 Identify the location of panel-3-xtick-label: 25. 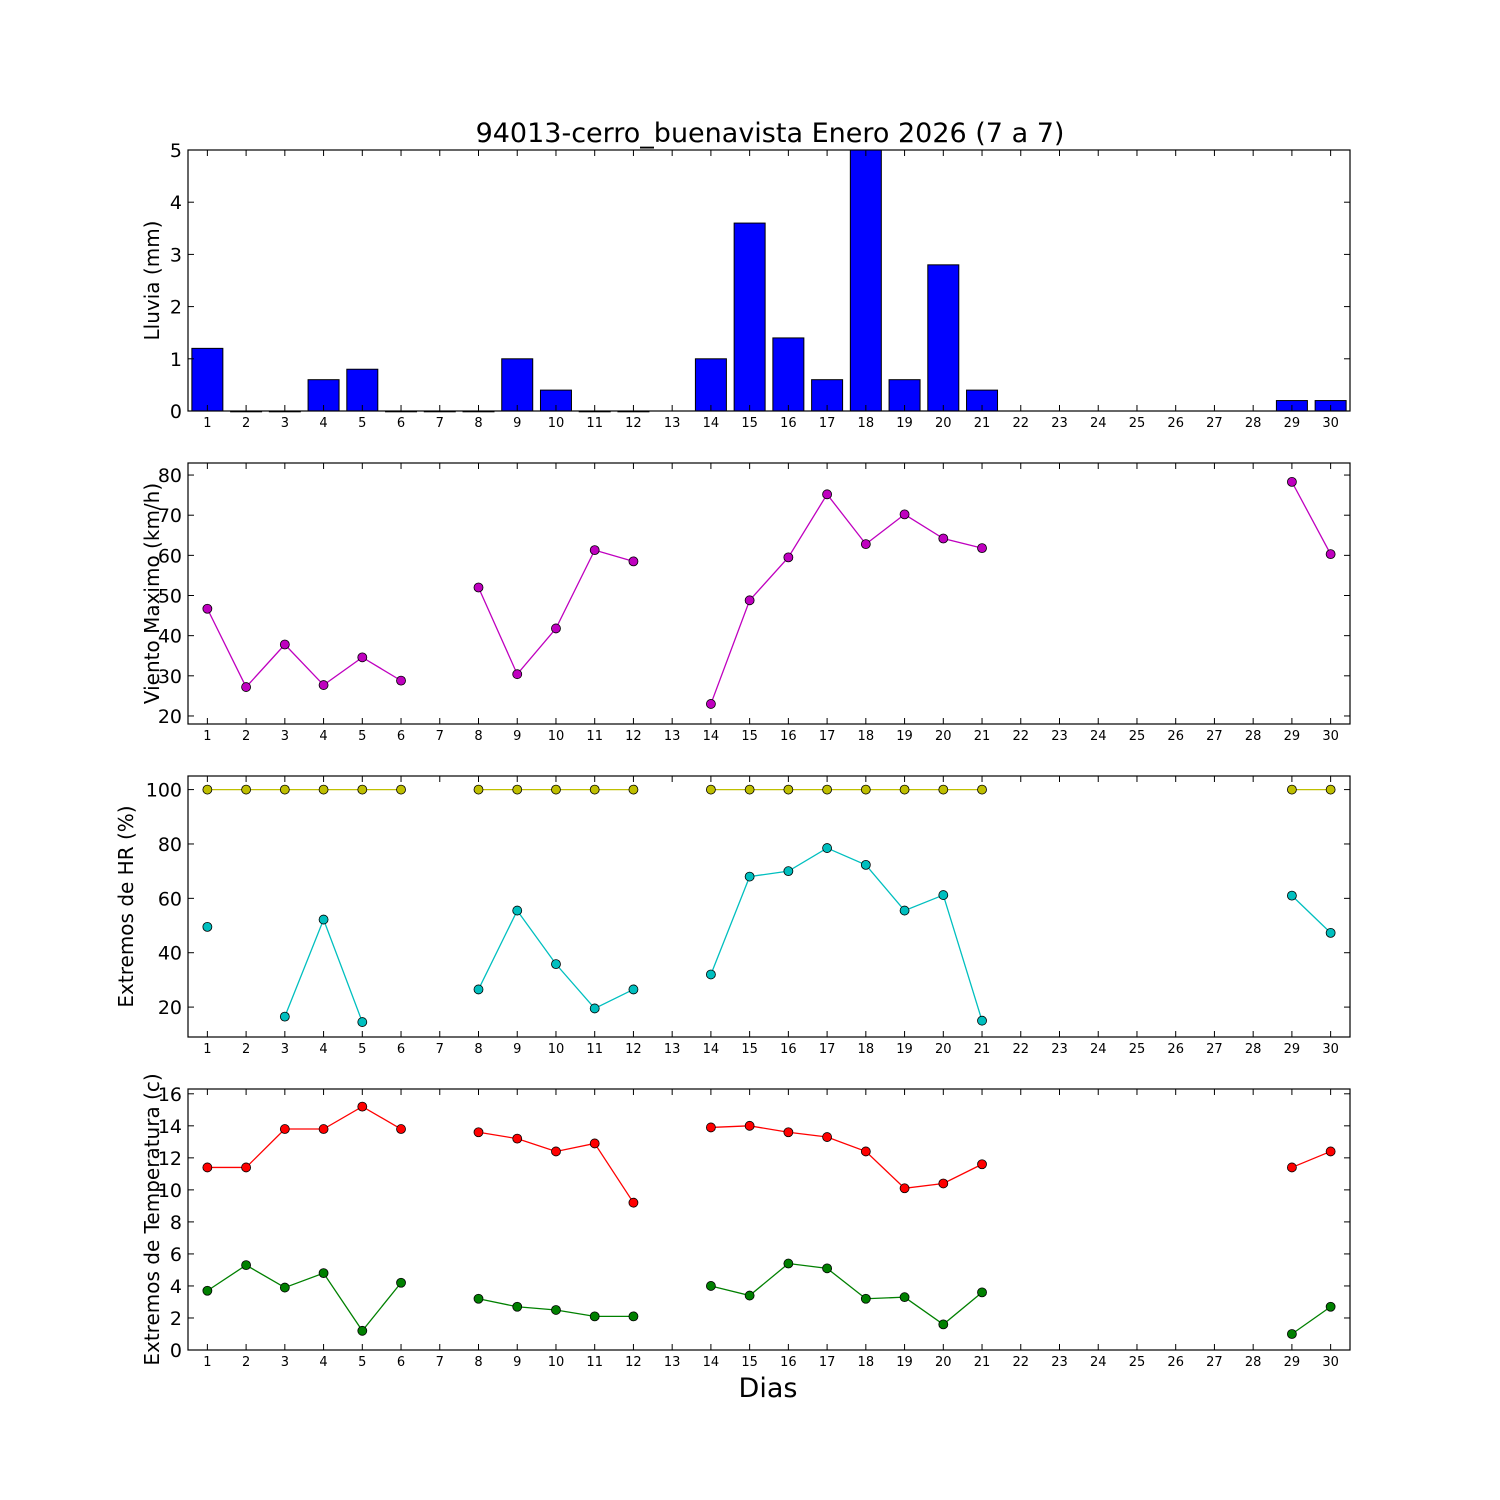
(1137, 1362).